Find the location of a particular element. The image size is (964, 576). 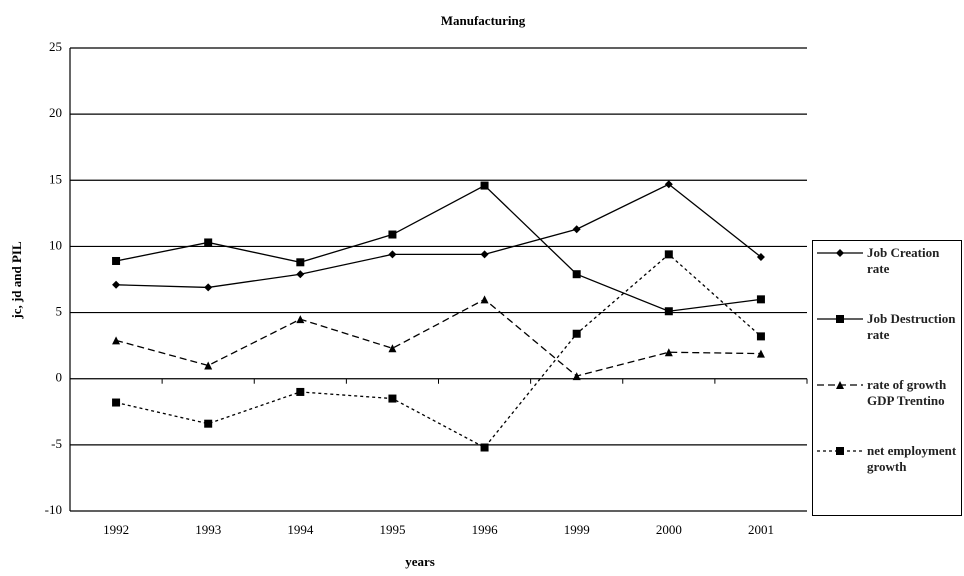

legend-entry: rate of growth GDP Trentino is located at coordinates (887, 410).